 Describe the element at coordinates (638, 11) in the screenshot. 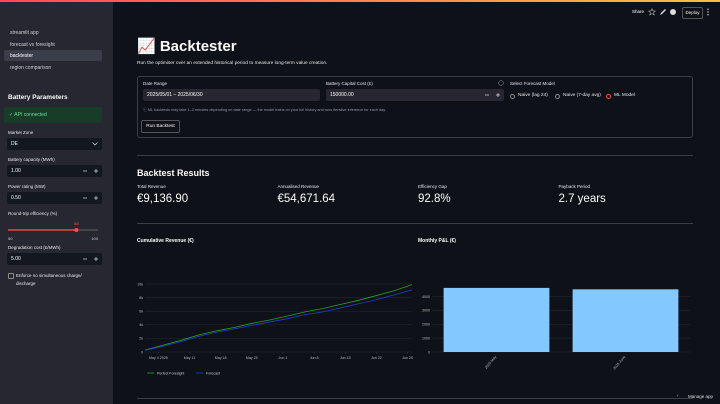

I see `share-button: Share` at that location.